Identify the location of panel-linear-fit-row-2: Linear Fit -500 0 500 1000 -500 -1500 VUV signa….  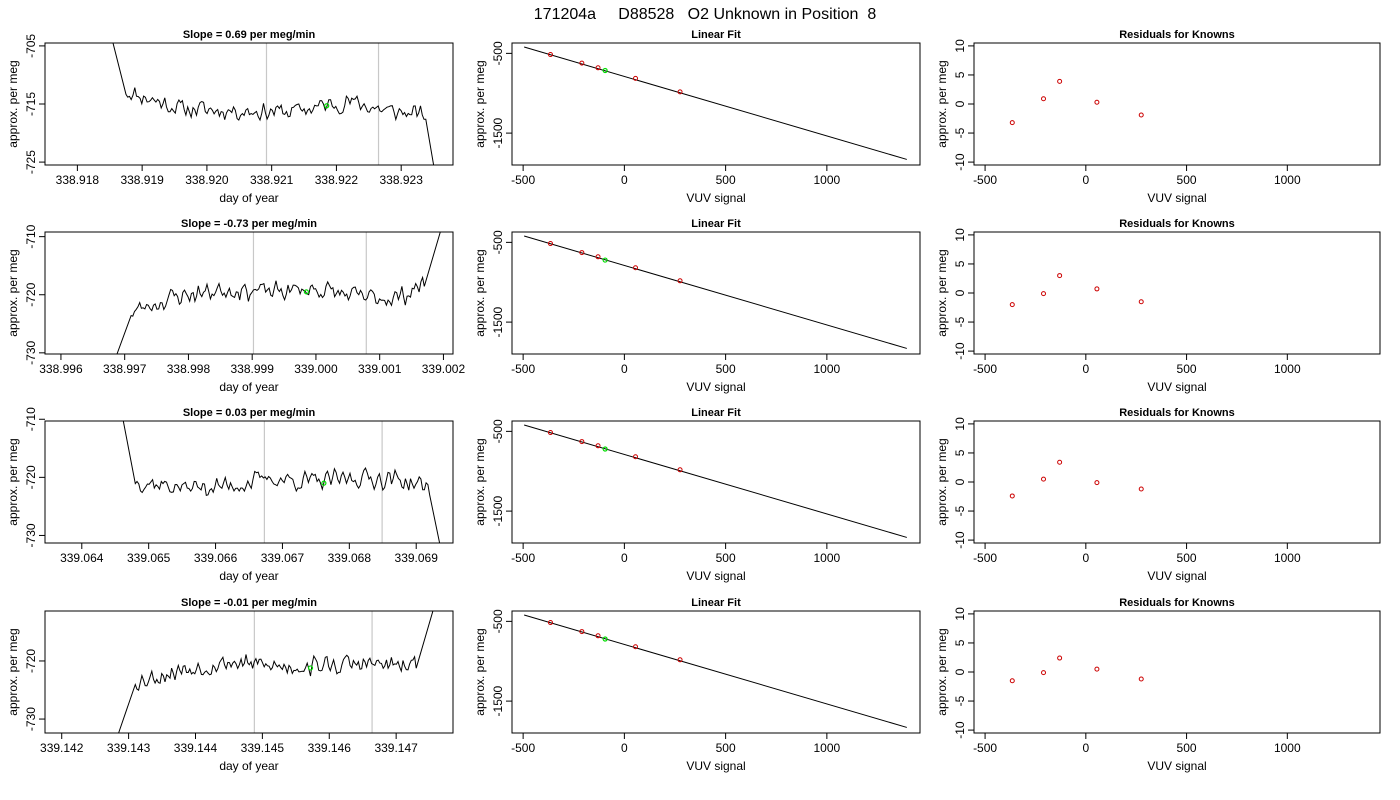
(697, 306).